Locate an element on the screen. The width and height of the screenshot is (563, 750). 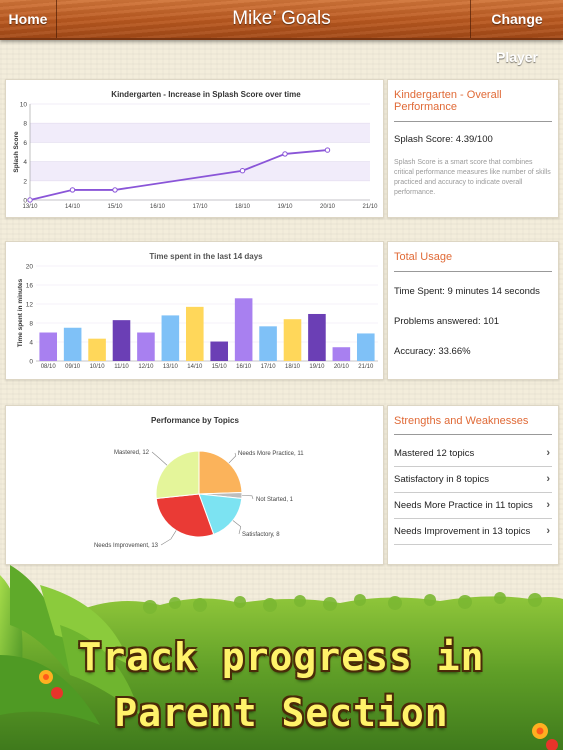
pie-slice-label: Mastered, 12 is located at coordinates (132, 453).